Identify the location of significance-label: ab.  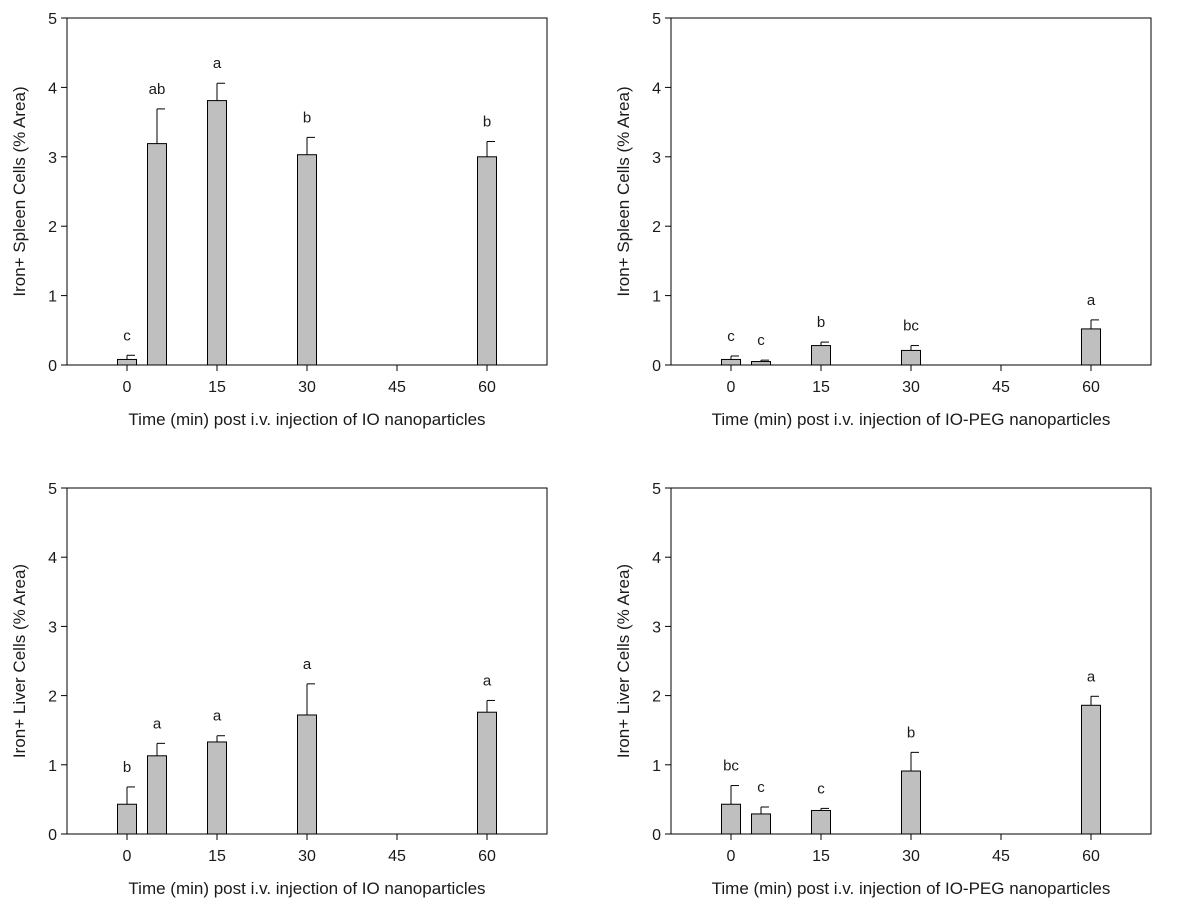
(157, 89).